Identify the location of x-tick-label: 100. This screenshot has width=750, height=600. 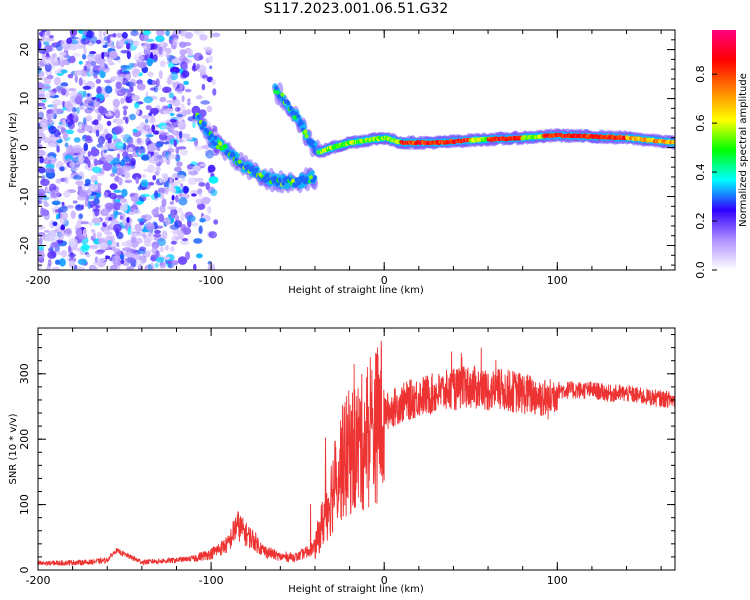
(557, 580).